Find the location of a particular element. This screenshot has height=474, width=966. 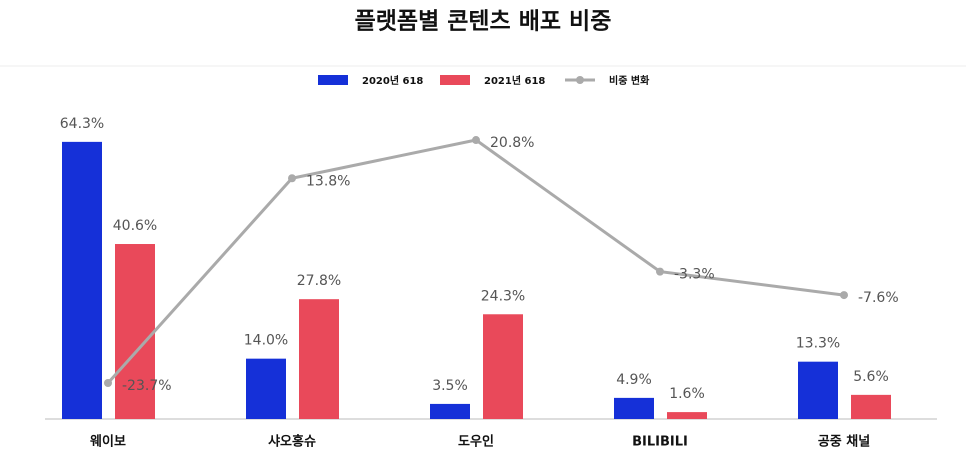

value-label: 14.0% is located at coordinates (266, 341).